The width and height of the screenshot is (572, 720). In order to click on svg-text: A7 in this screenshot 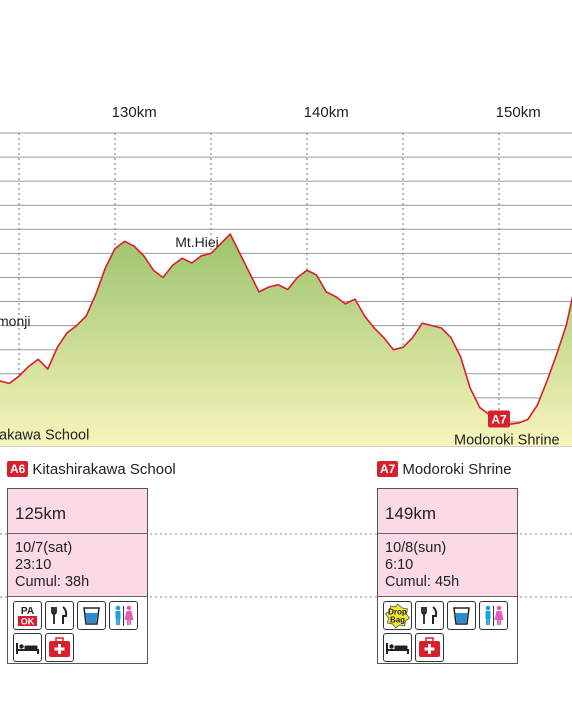, I will do `click(499, 420)`.